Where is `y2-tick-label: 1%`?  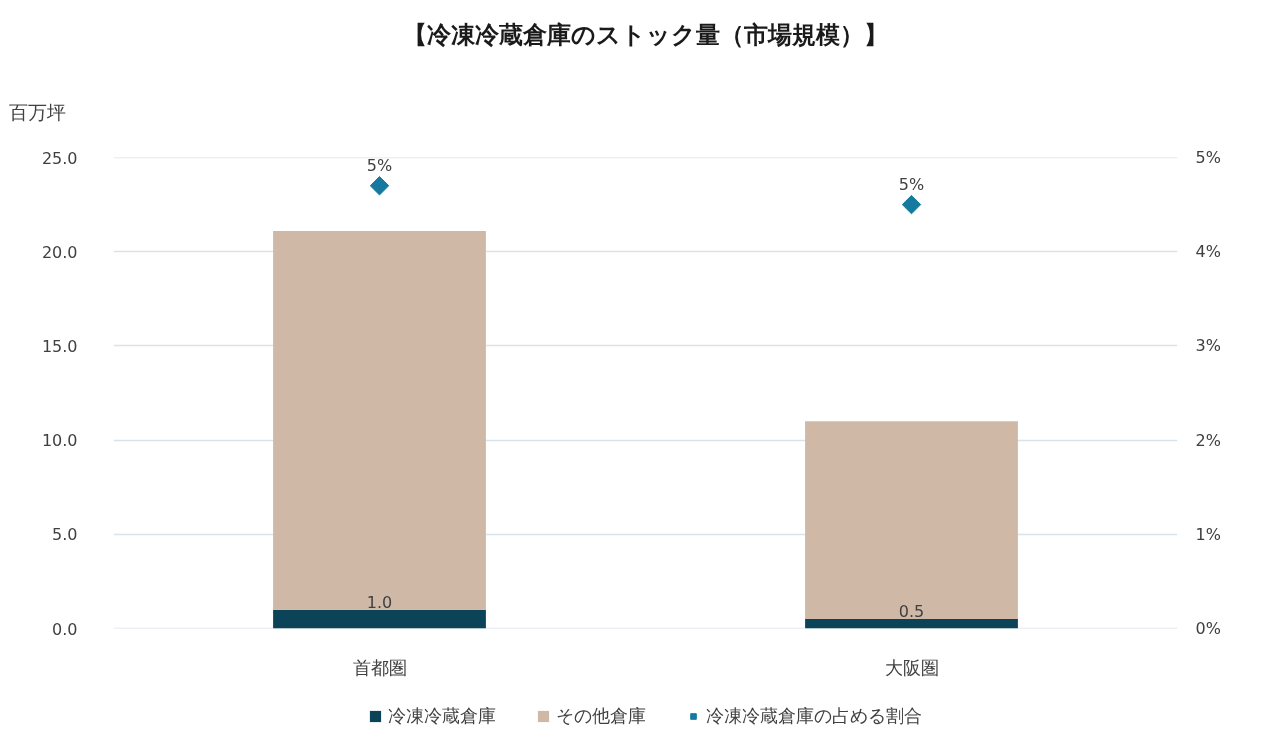 y2-tick-label: 1% is located at coordinates (1208, 534).